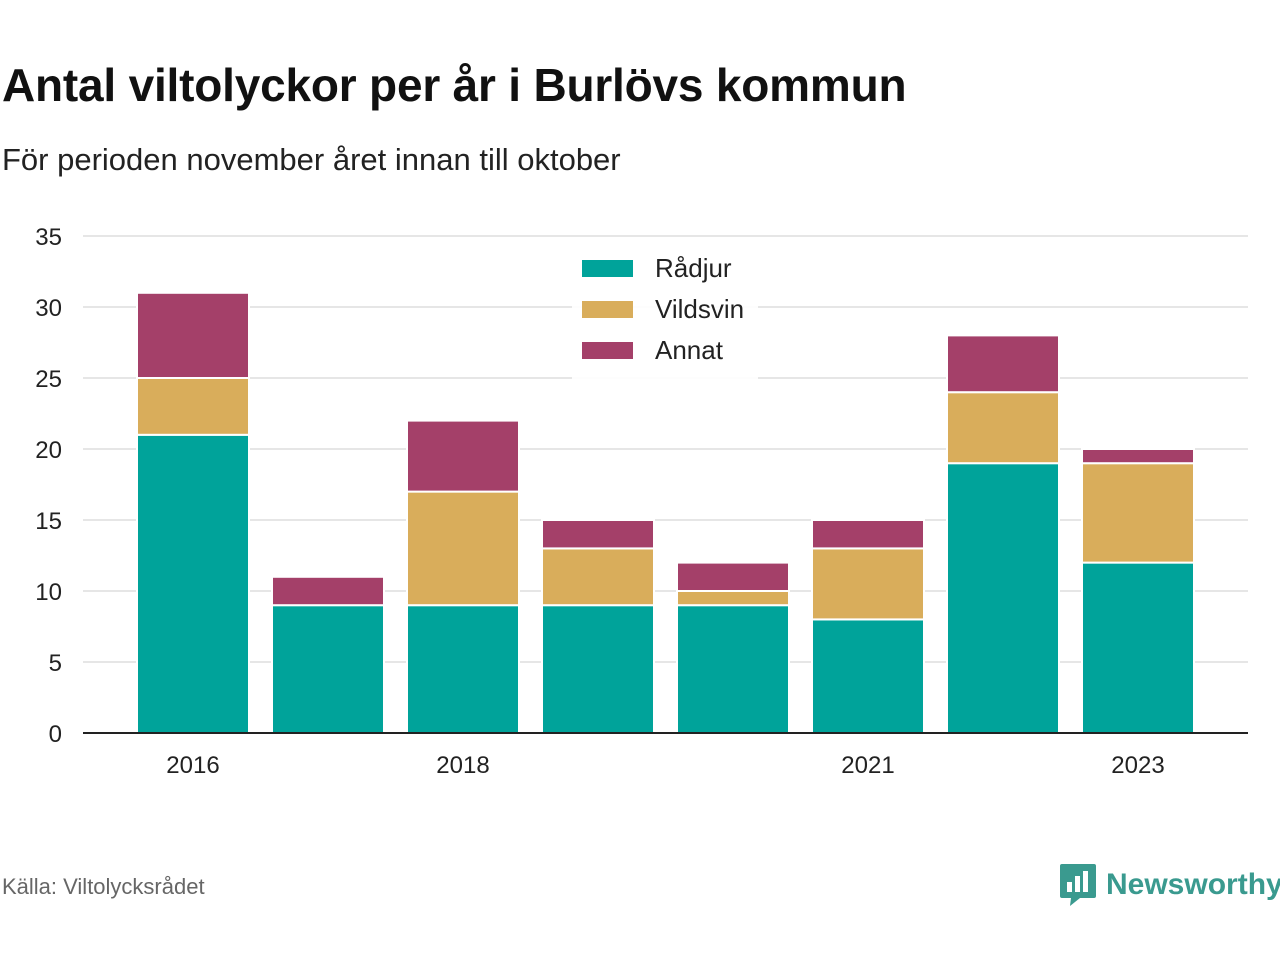 The image size is (1280, 960). What do you see at coordinates (1078, 885) in the screenshot?
I see `newsworthy-logo-icon` at bounding box center [1078, 885].